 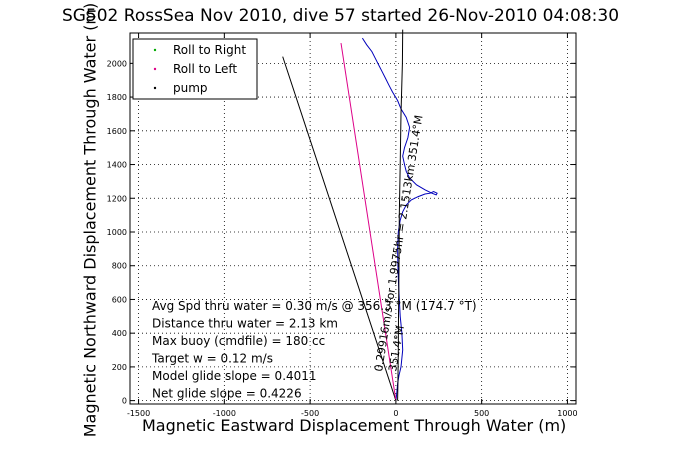 What do you see at coordinates (117, 63) in the screenshot?
I see `y-tick-label: 2000` at bounding box center [117, 63].